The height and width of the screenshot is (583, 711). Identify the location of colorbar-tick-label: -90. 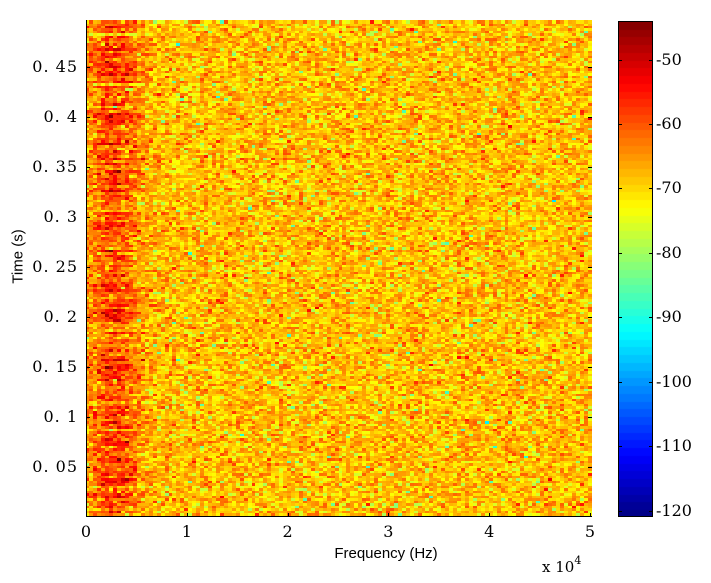
(669, 317).